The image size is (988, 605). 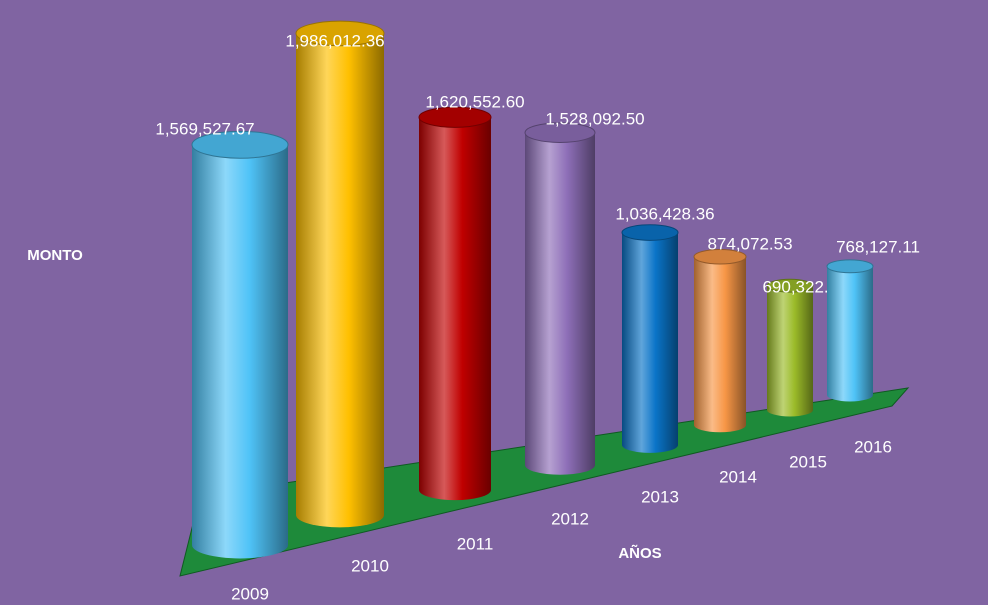 What do you see at coordinates (738, 476) in the screenshot?
I see `x-tick-label: 2014` at bounding box center [738, 476].